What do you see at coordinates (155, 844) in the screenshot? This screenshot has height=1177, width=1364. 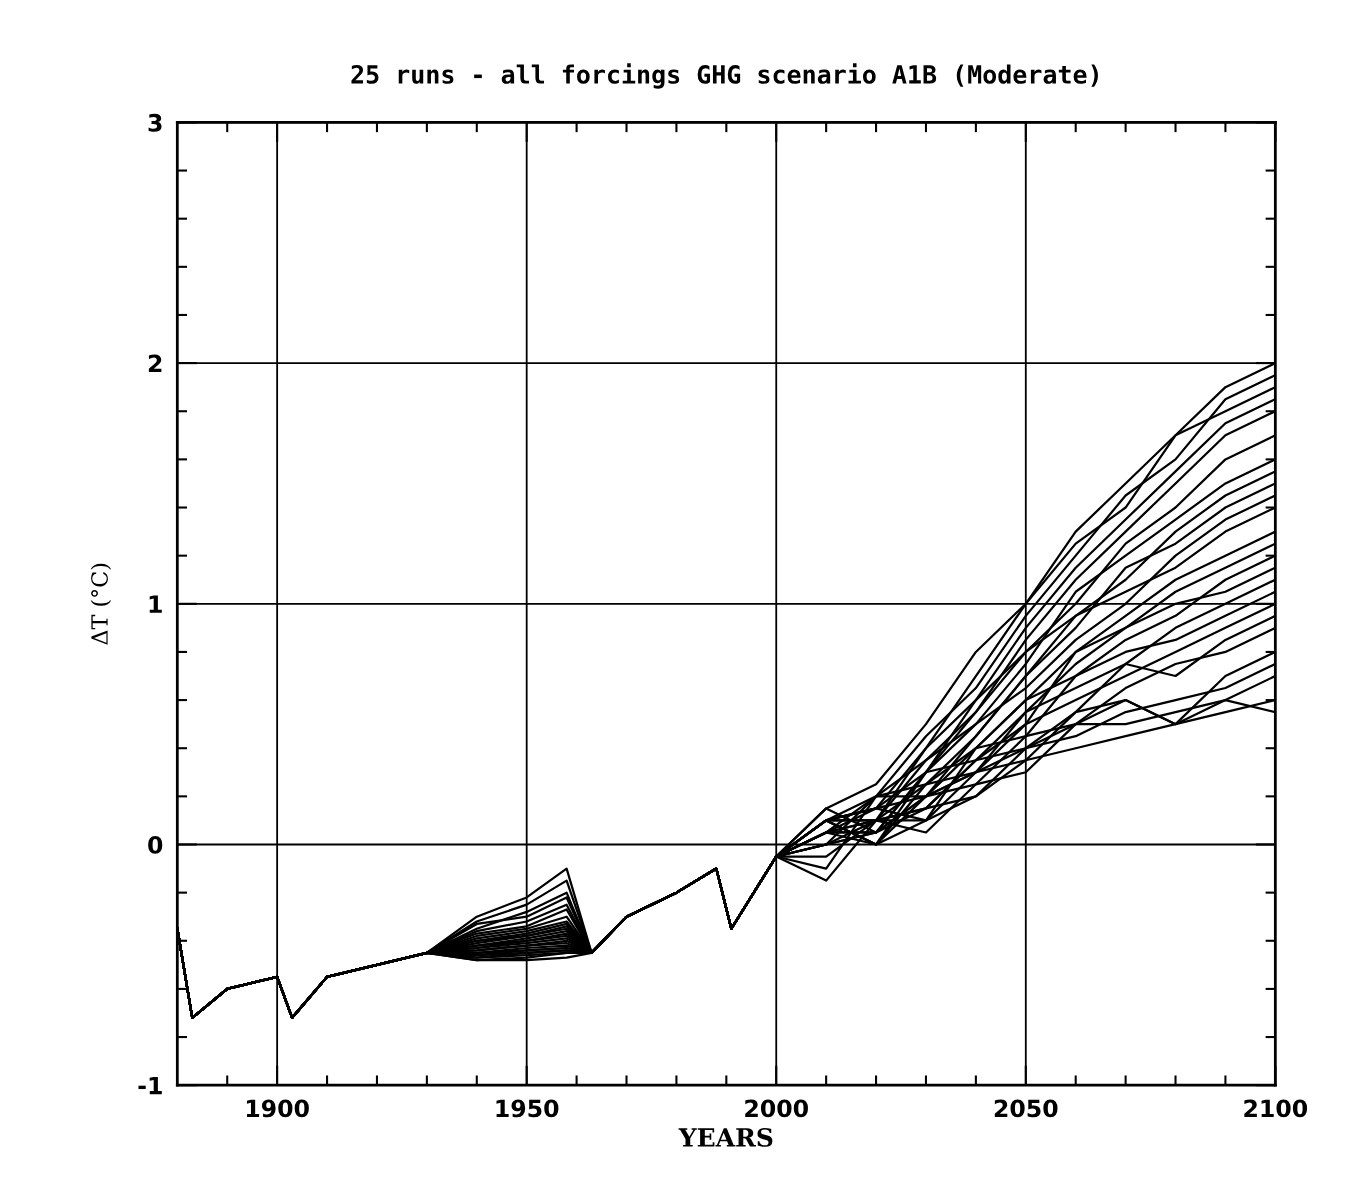 I see `y-tick-label: 0` at bounding box center [155, 844].